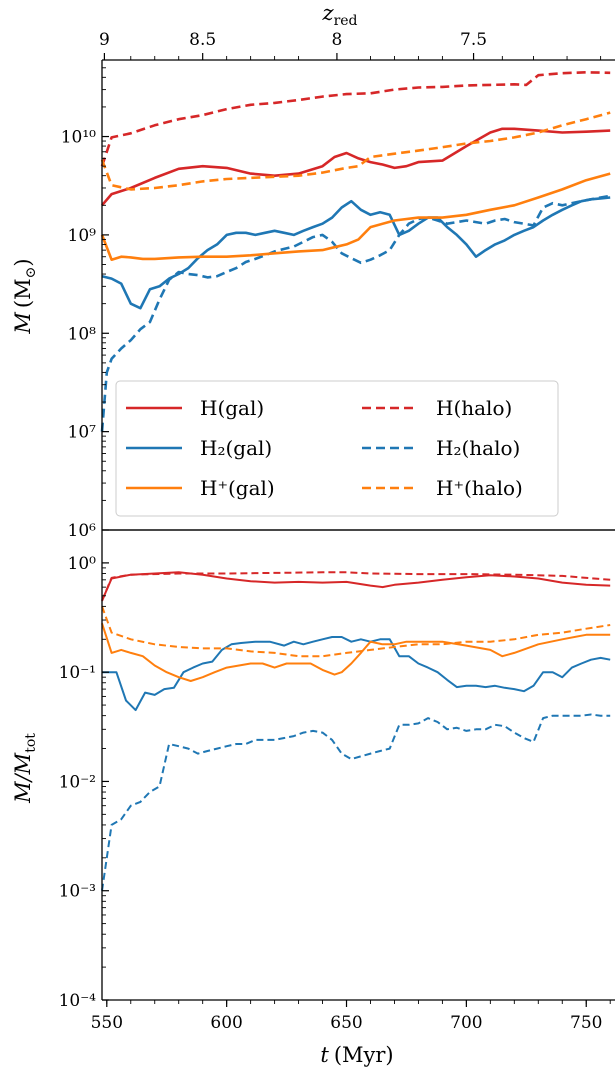 The height and width of the screenshot is (1070, 615). I want to click on top-ylabel: M(M⊙), so click(25, 296).